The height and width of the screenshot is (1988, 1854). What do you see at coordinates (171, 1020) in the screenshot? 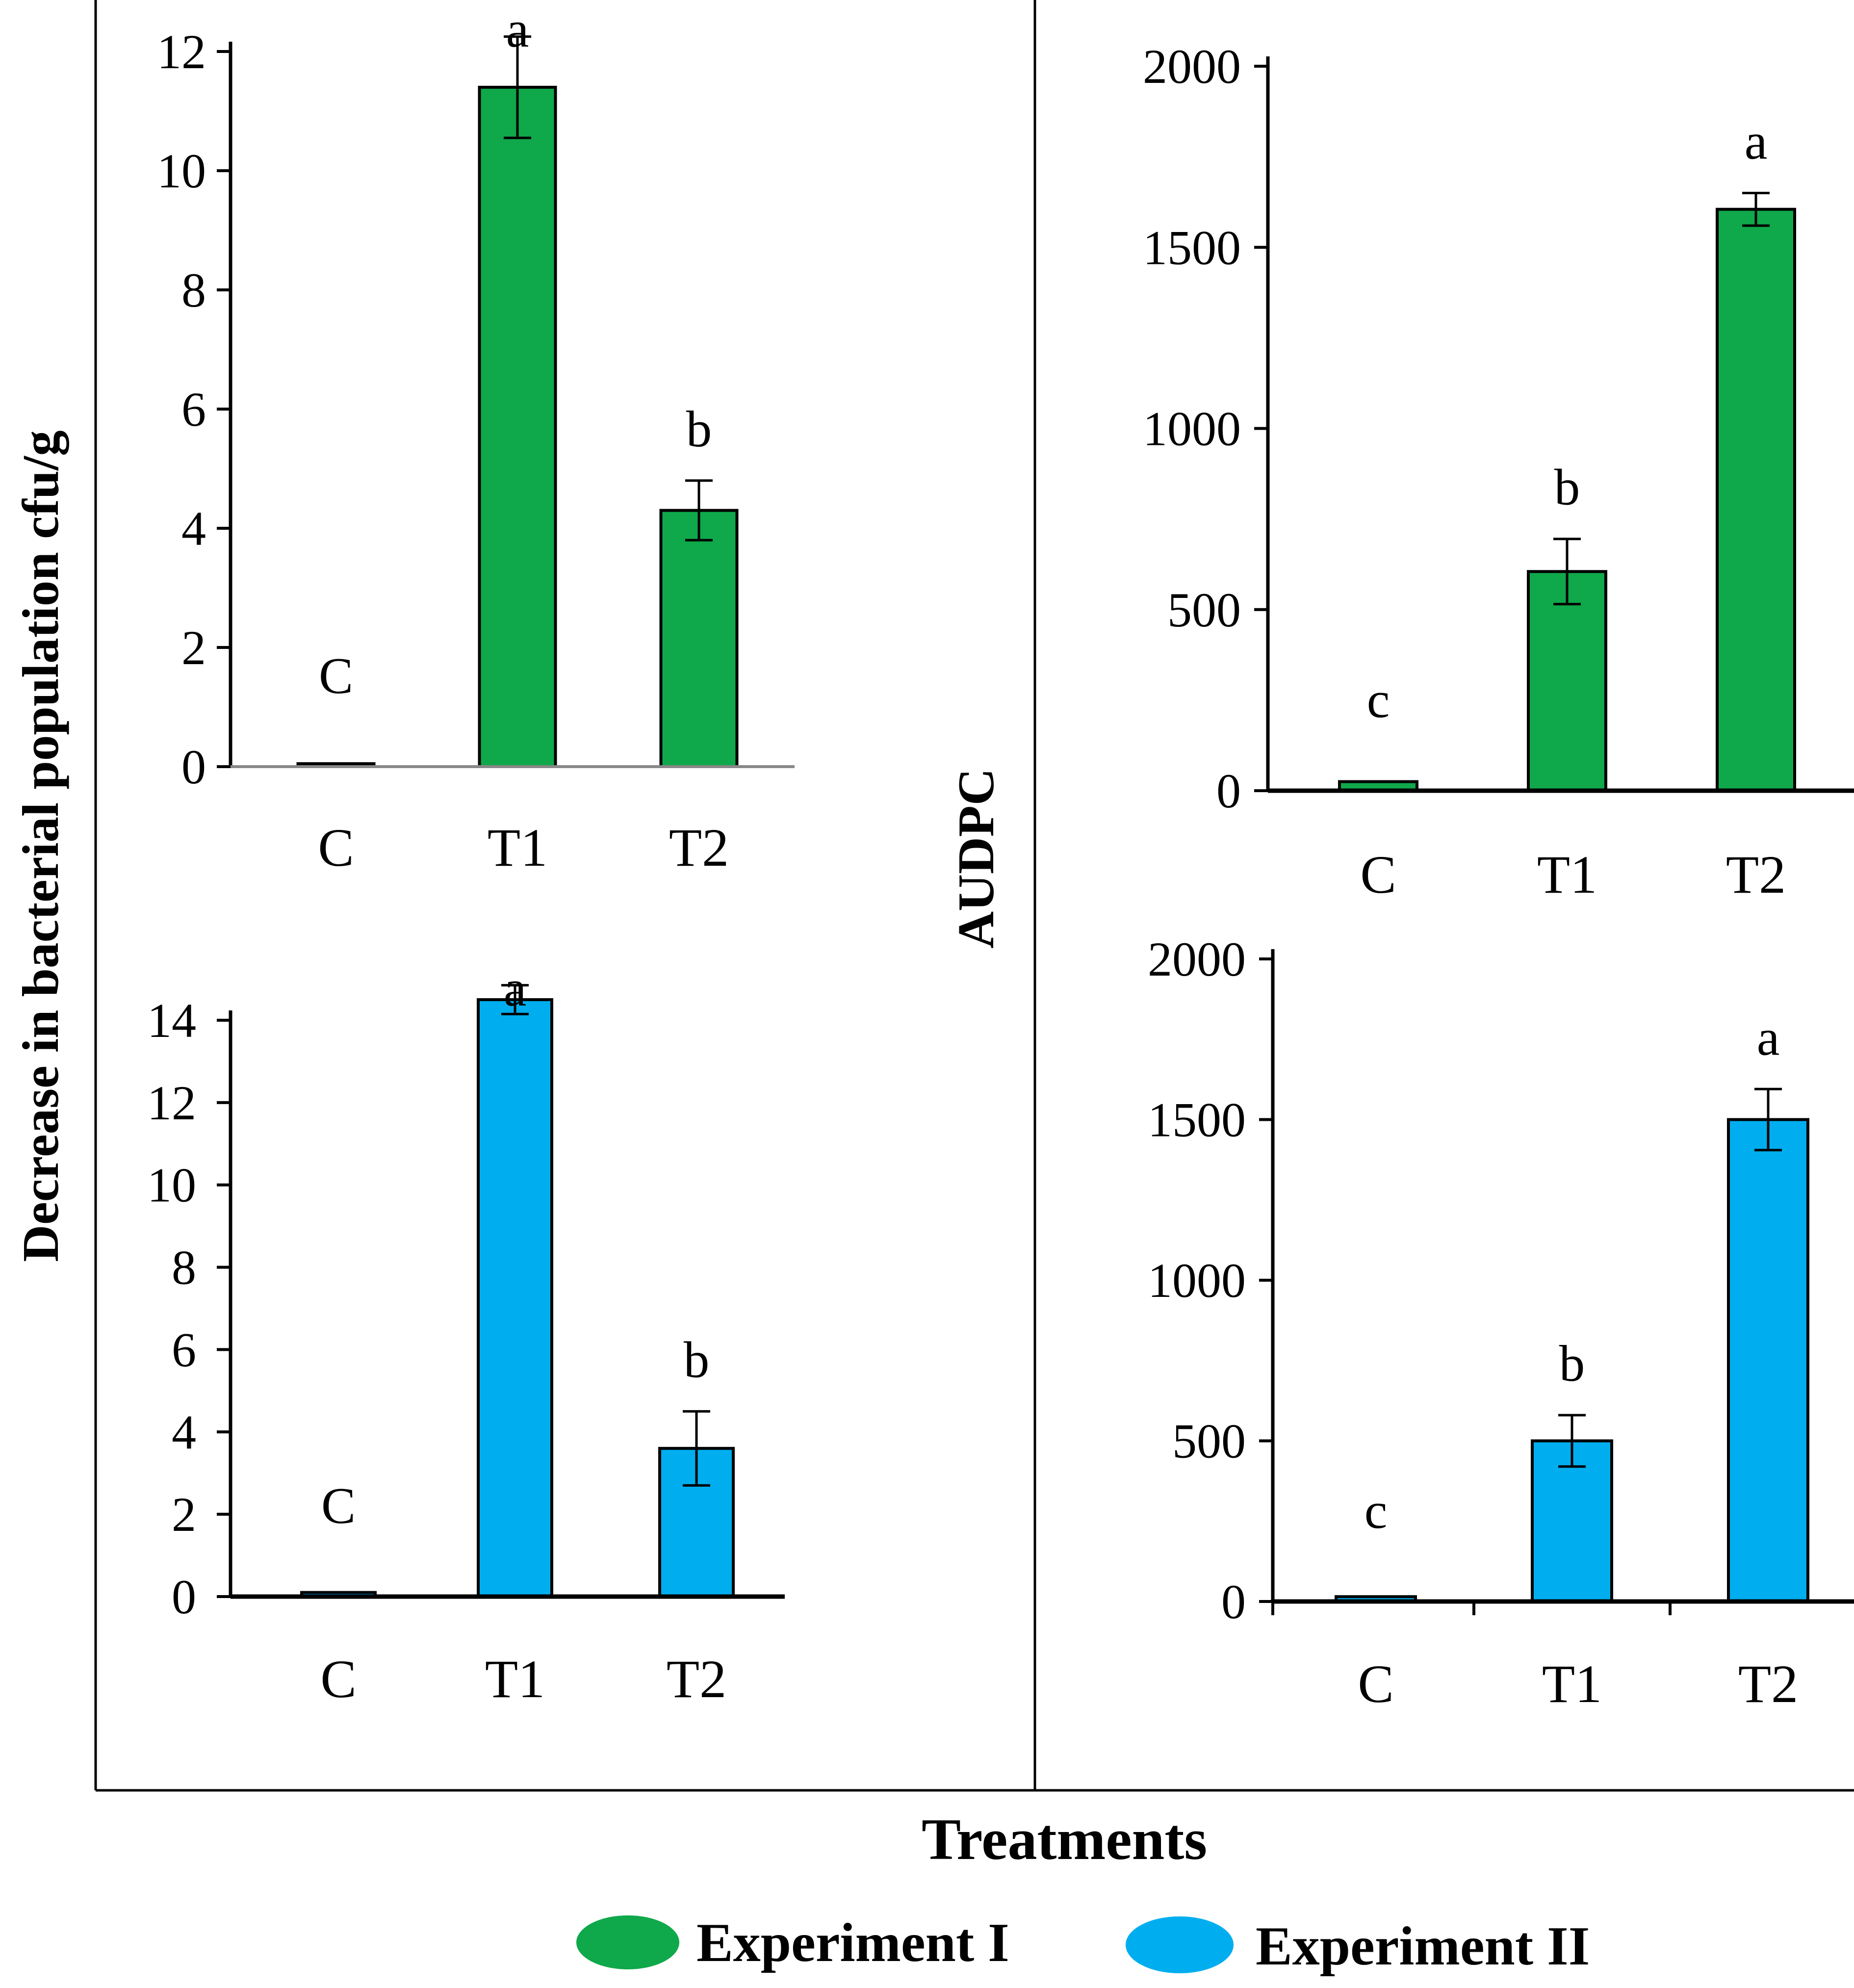
I see `y-tick-label: 14` at bounding box center [171, 1020].